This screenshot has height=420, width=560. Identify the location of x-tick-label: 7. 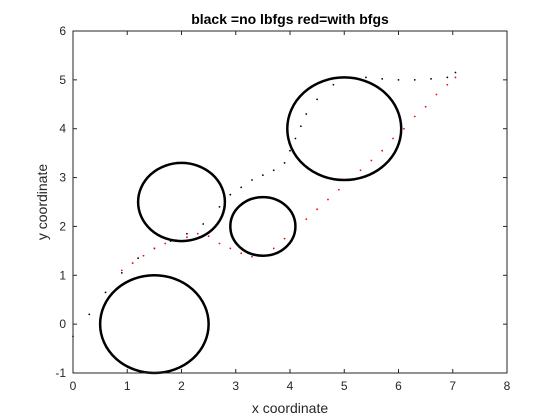
(452, 386).